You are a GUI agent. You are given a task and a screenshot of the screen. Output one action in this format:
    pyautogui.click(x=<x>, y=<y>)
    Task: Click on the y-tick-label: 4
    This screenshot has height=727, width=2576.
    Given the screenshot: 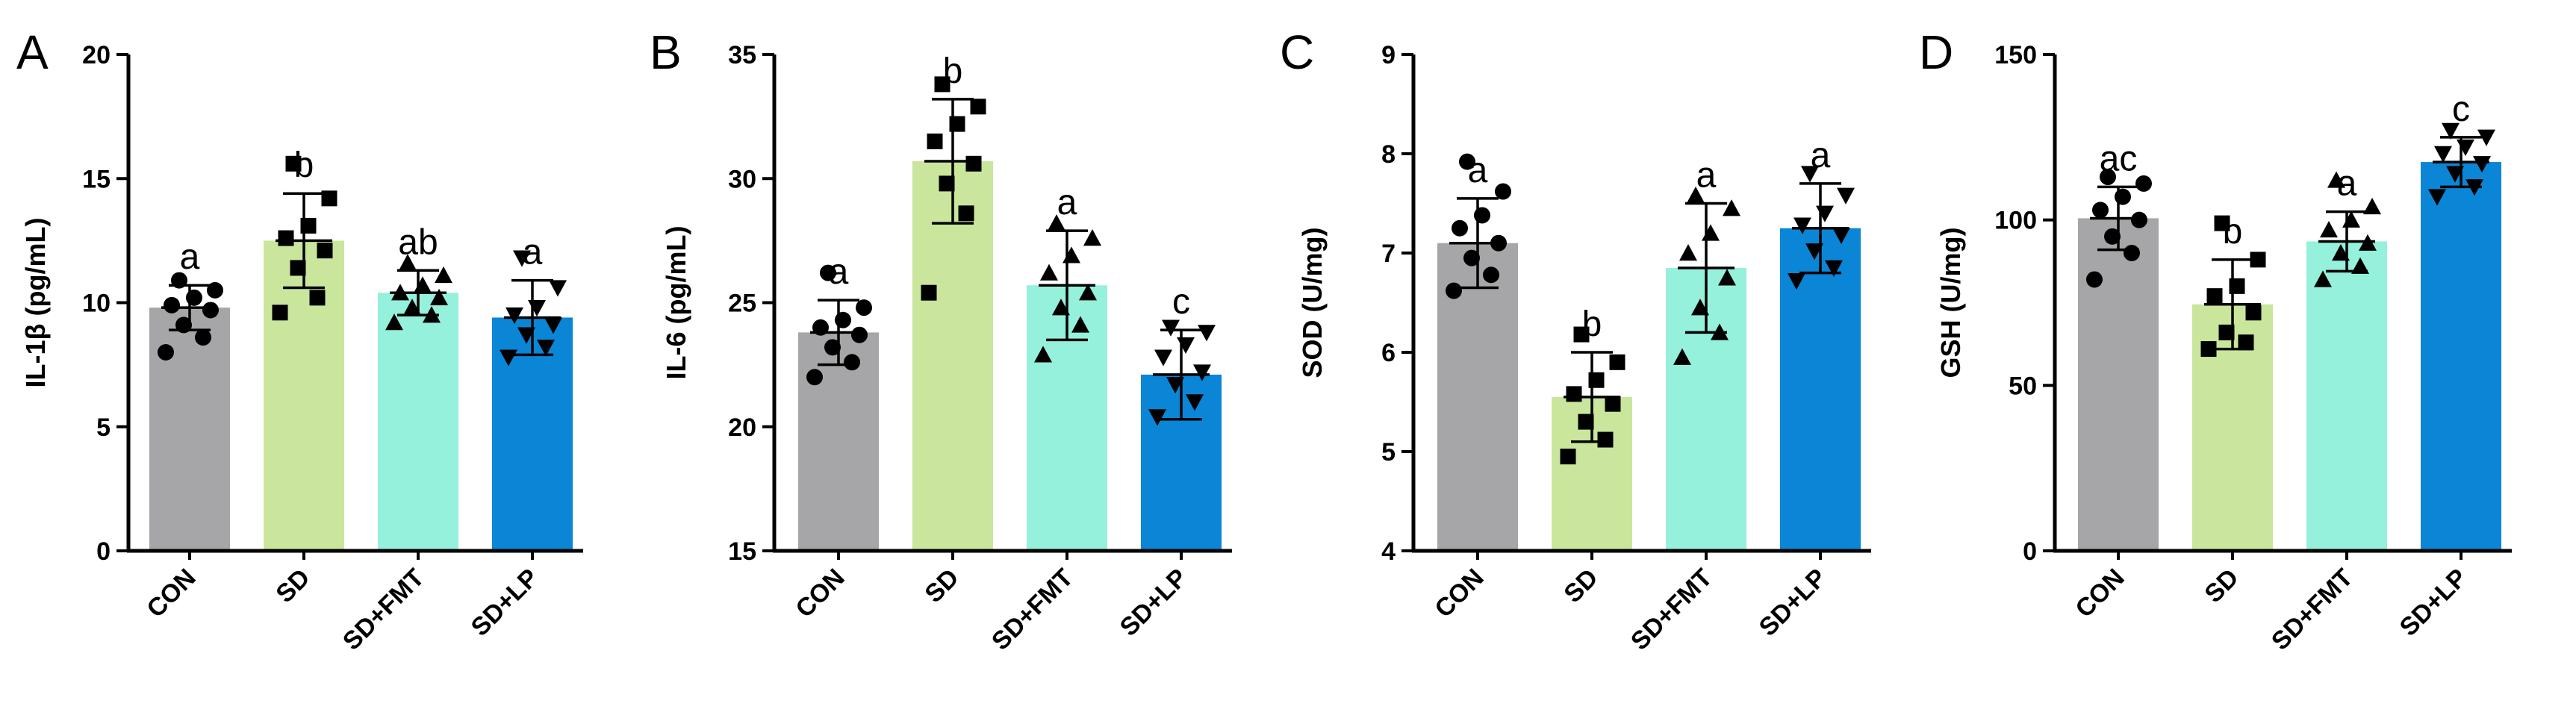 What is the action you would take?
    pyautogui.click(x=1388, y=551)
    